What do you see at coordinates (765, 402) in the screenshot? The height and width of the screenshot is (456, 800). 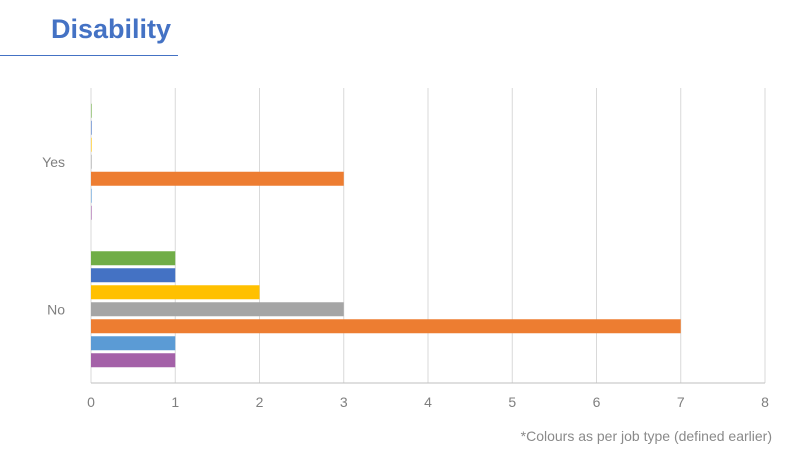 I see `x-tick-label: 8` at bounding box center [765, 402].